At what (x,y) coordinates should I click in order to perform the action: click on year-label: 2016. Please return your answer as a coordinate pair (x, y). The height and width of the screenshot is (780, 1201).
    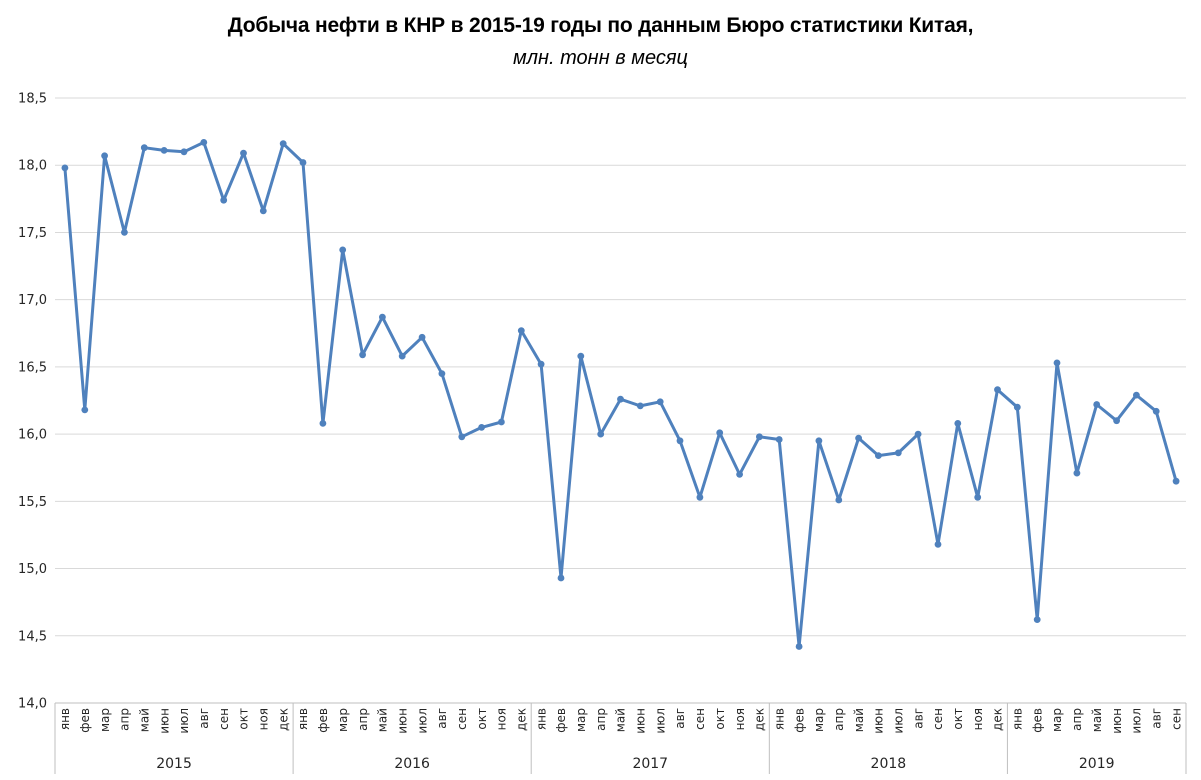
    Looking at the image, I should click on (412, 764).